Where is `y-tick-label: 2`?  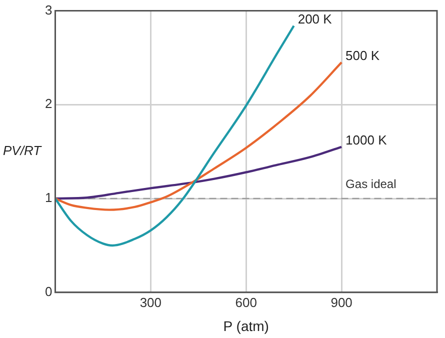
y-tick-label: 2 is located at coordinates (48, 104).